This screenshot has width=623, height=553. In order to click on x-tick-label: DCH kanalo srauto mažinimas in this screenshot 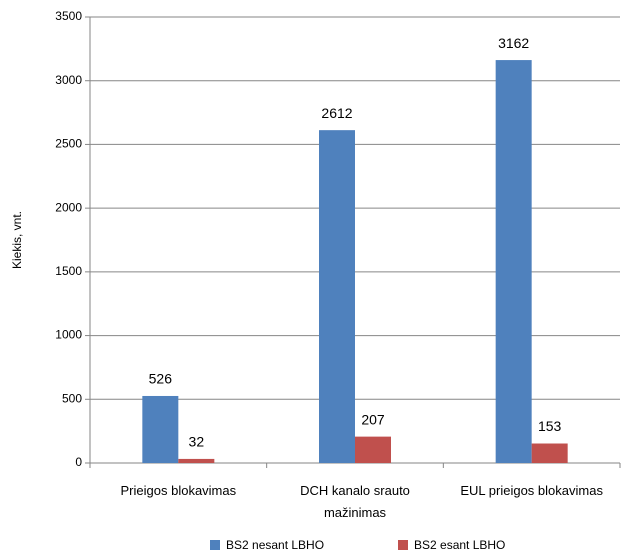, I will do `click(355, 501)`.